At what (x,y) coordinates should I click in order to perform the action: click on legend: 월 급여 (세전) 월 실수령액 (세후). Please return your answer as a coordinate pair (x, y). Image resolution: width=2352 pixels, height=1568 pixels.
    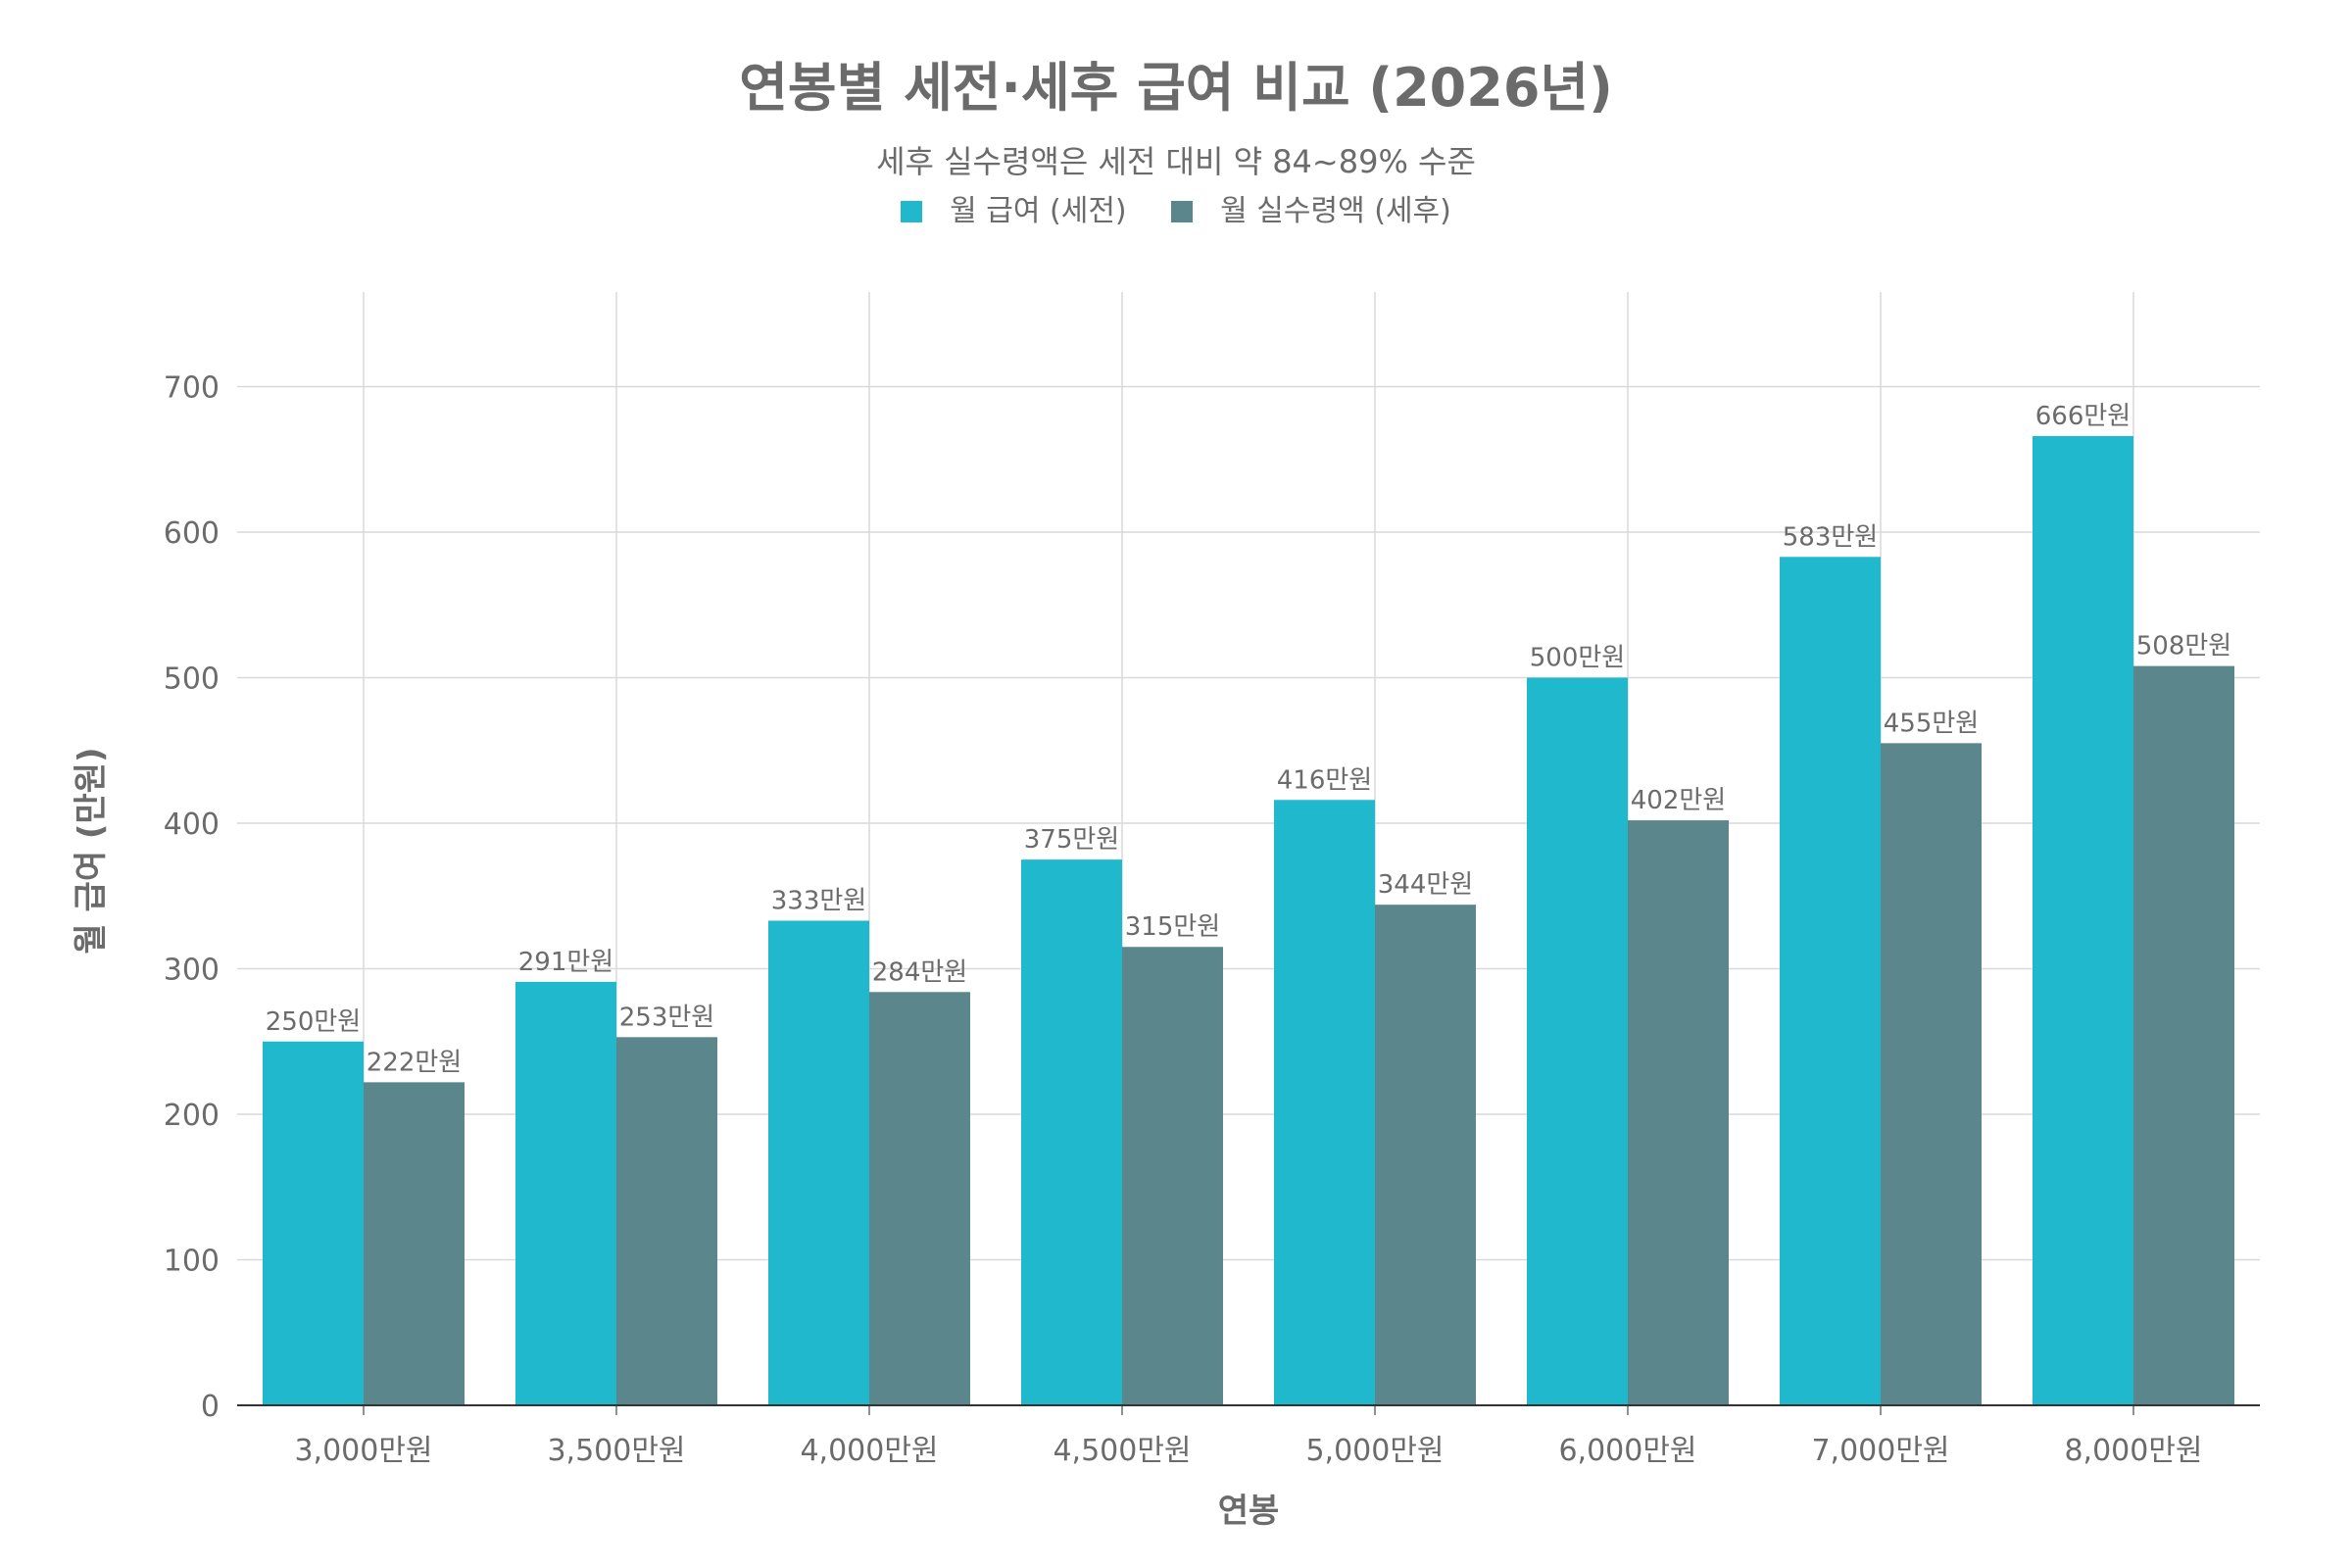
    Looking at the image, I should click on (1176, 207).